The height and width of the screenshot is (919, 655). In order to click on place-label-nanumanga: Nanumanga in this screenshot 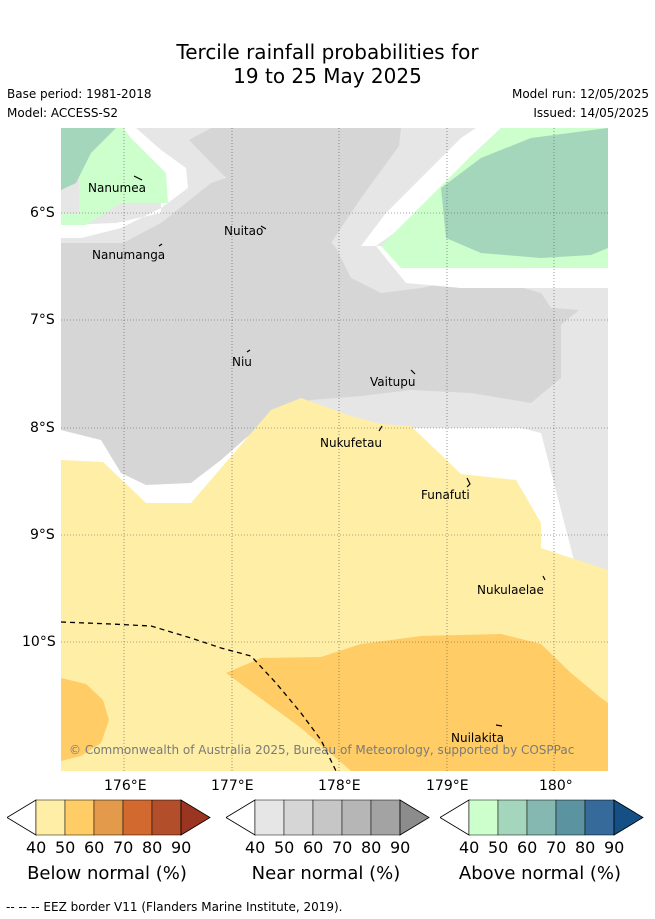, I will do `click(129, 255)`.